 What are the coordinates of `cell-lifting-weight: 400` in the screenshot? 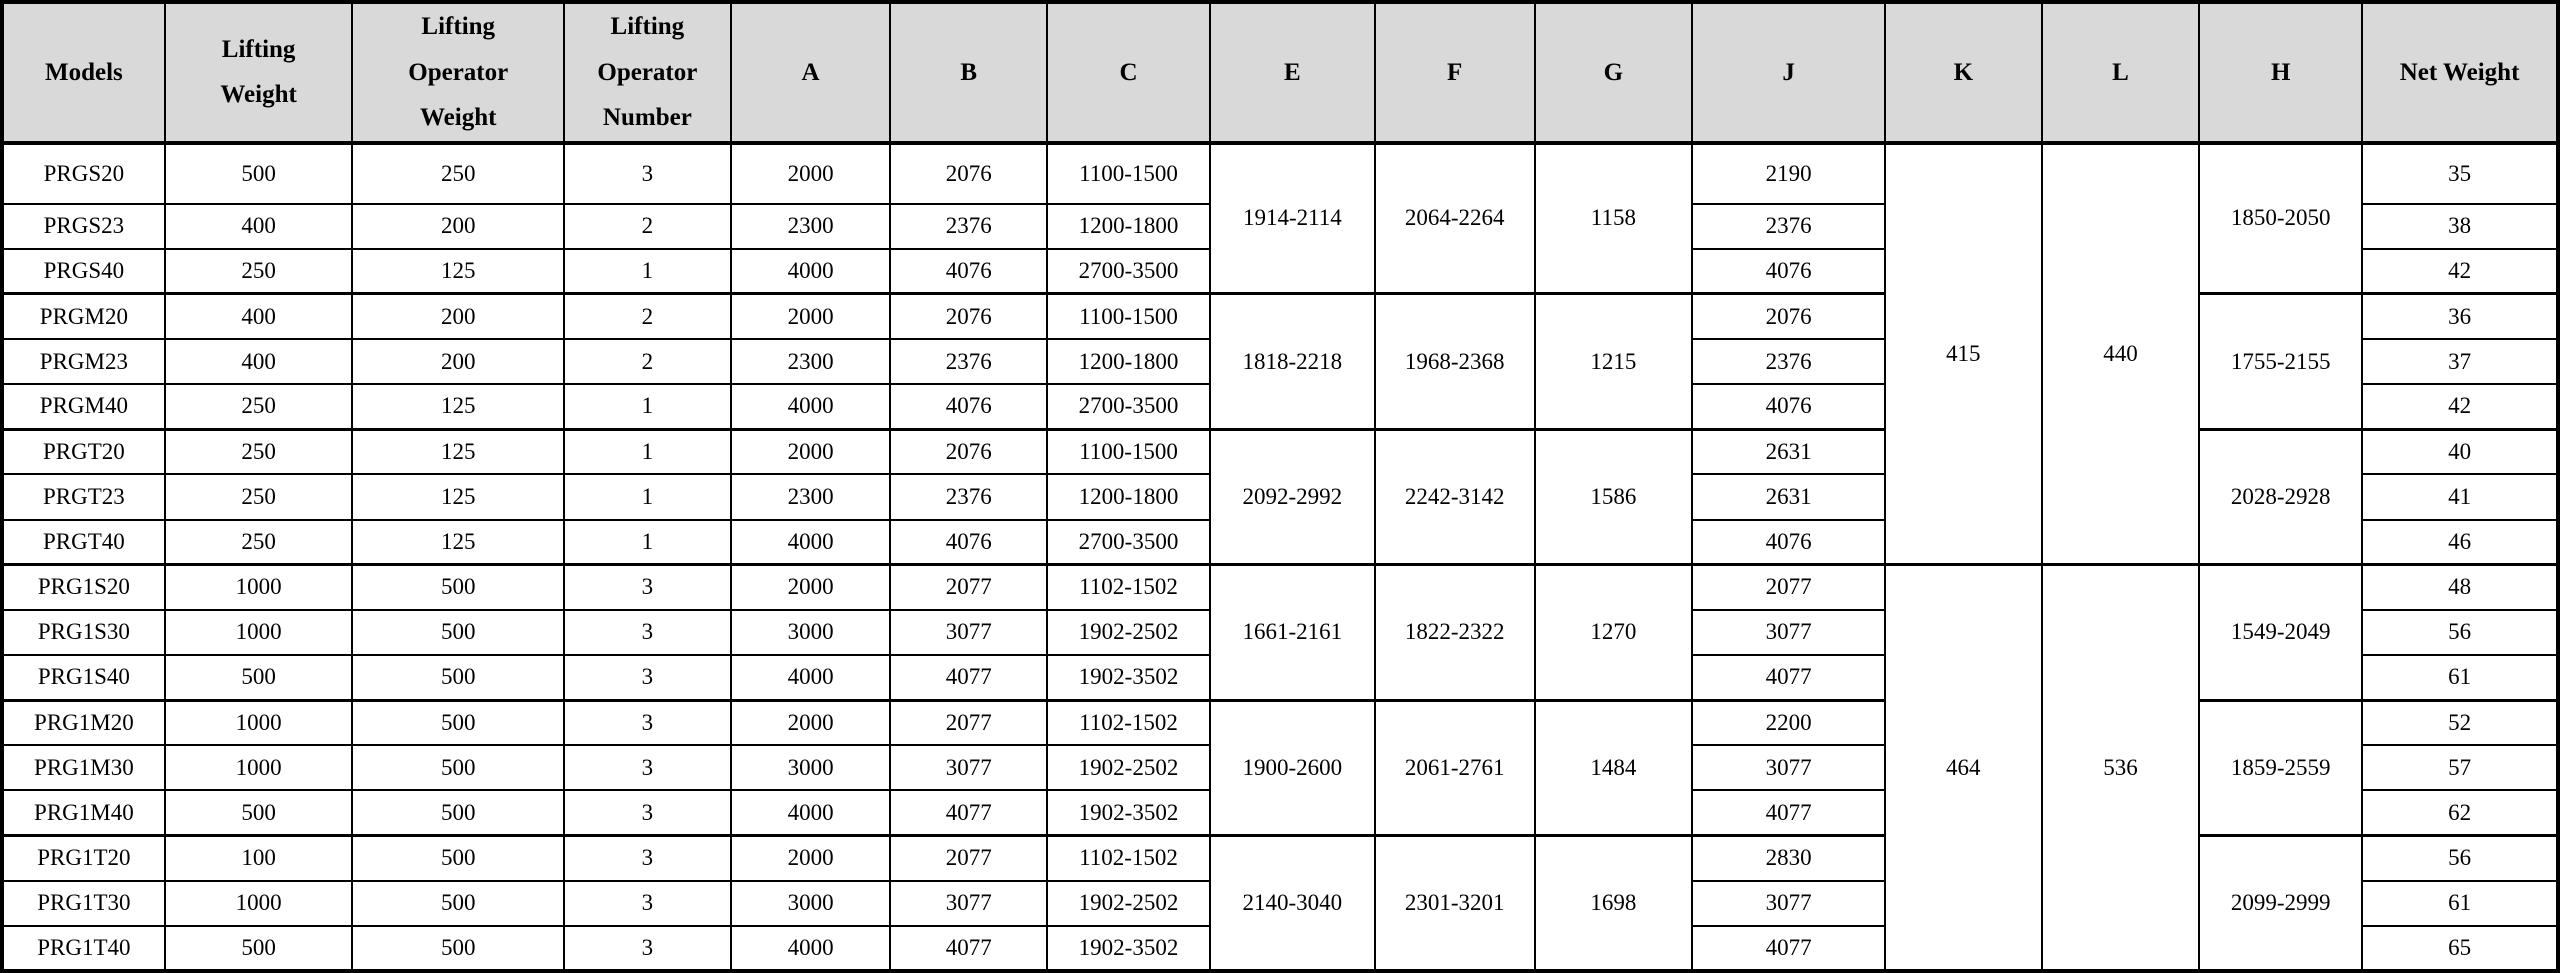 It's located at (258, 316).